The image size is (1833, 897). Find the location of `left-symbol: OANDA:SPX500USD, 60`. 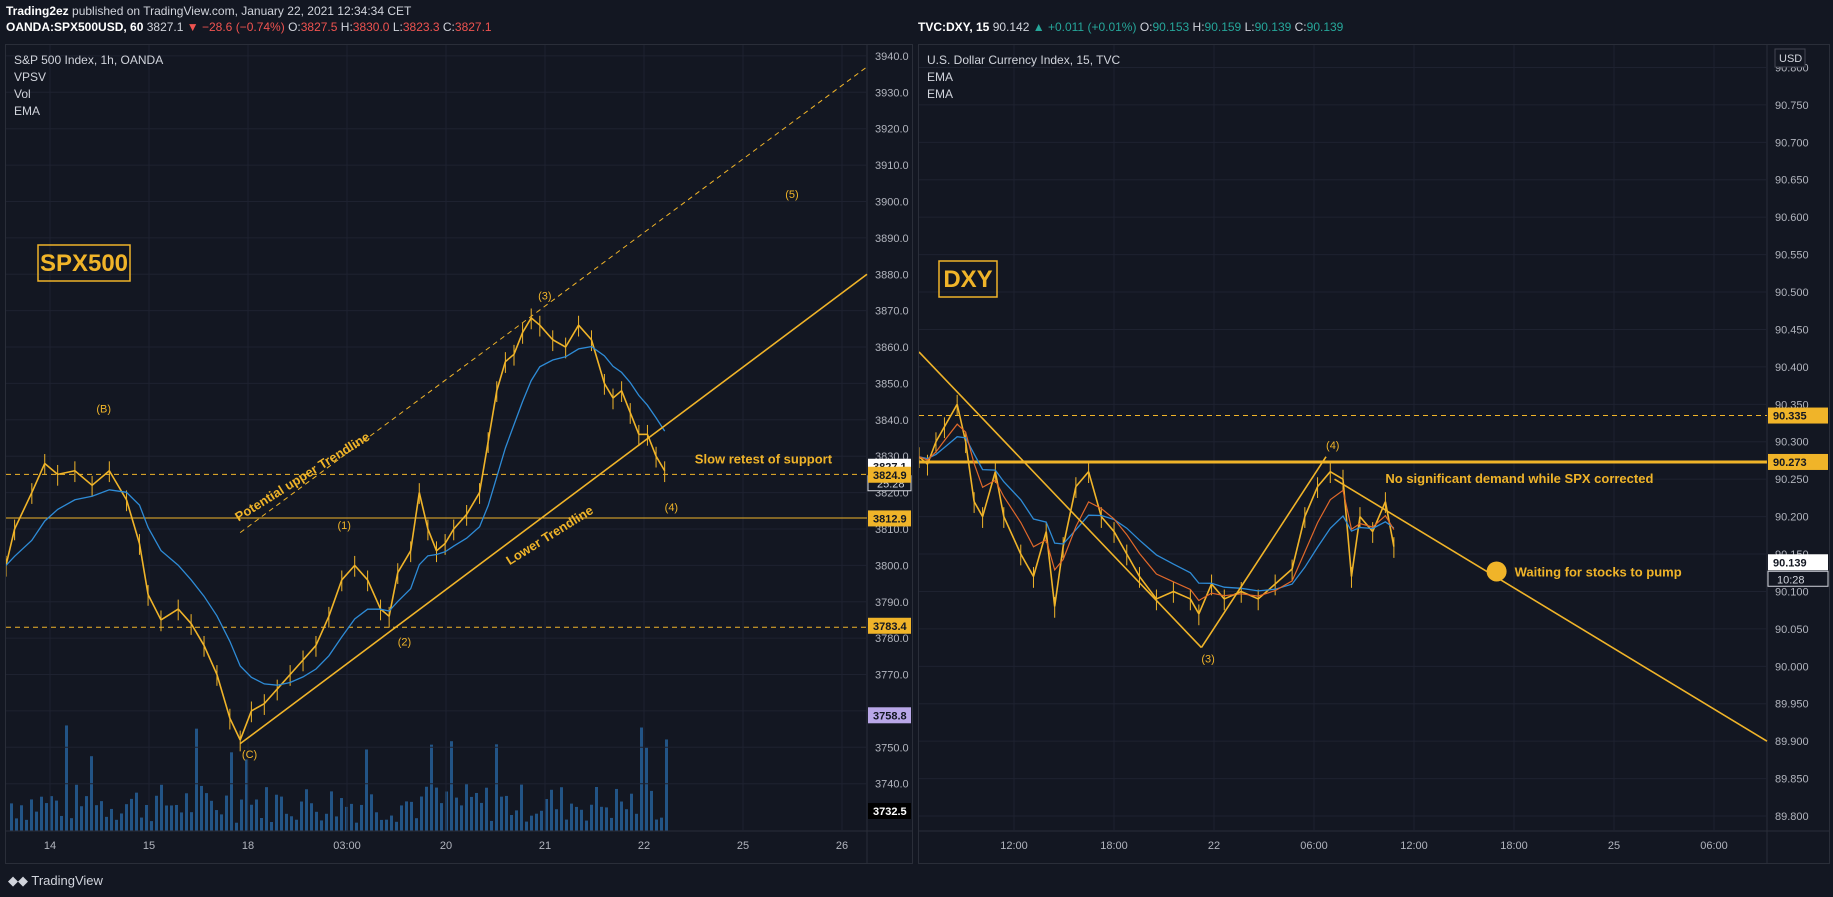

left-symbol: OANDA:SPX500USD, 60 is located at coordinates (75, 27).